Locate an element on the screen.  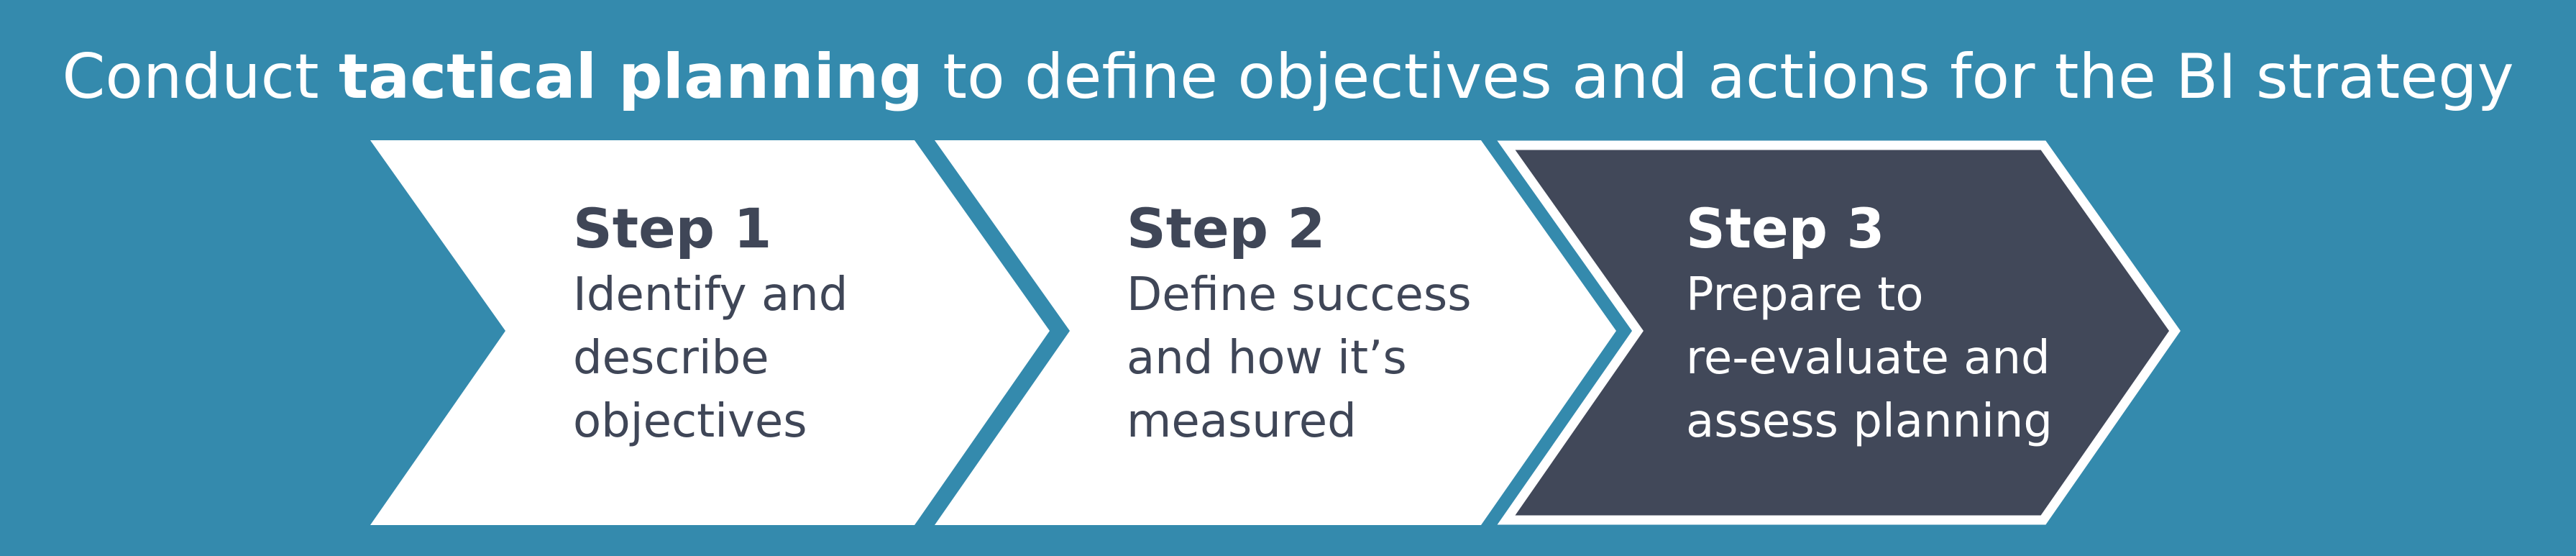
step-2-title: Step 2 is located at coordinates (1226, 228).